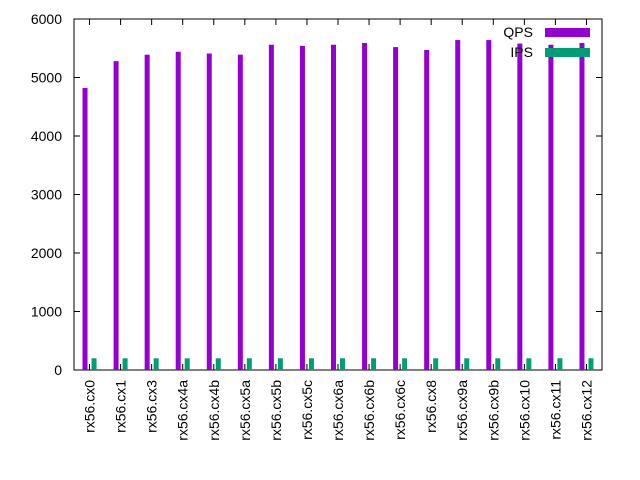  I want to click on x-tick-label: rx56.cx12, so click(586, 410).